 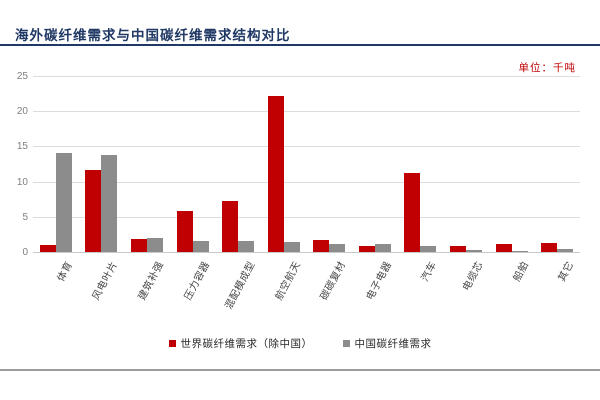 What do you see at coordinates (22, 147) in the screenshot?
I see `y-axis-tick-label: 15` at bounding box center [22, 147].